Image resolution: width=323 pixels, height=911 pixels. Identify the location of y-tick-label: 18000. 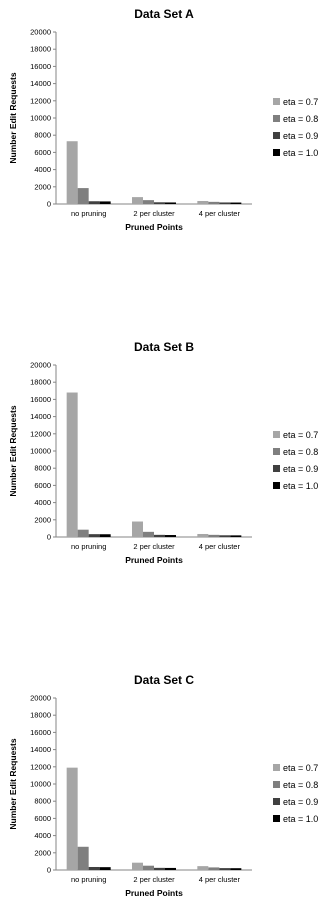
(40, 382).